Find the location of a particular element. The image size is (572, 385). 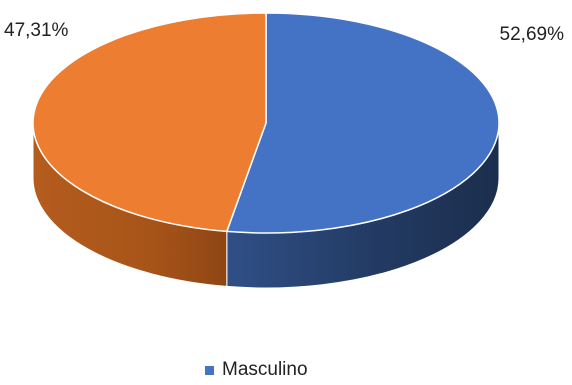

legend-marker-masculino is located at coordinates (209, 370).